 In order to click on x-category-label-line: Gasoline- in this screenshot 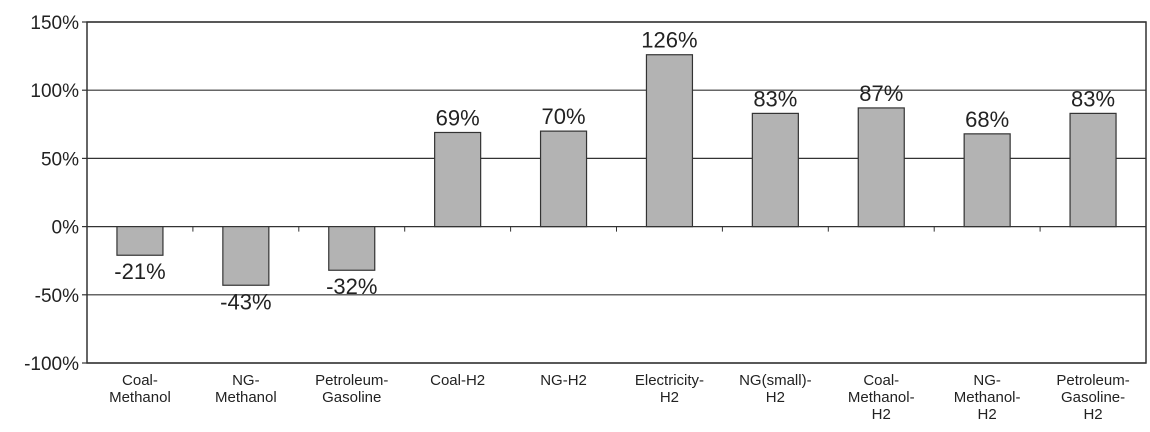, I will do `click(1093, 397)`.